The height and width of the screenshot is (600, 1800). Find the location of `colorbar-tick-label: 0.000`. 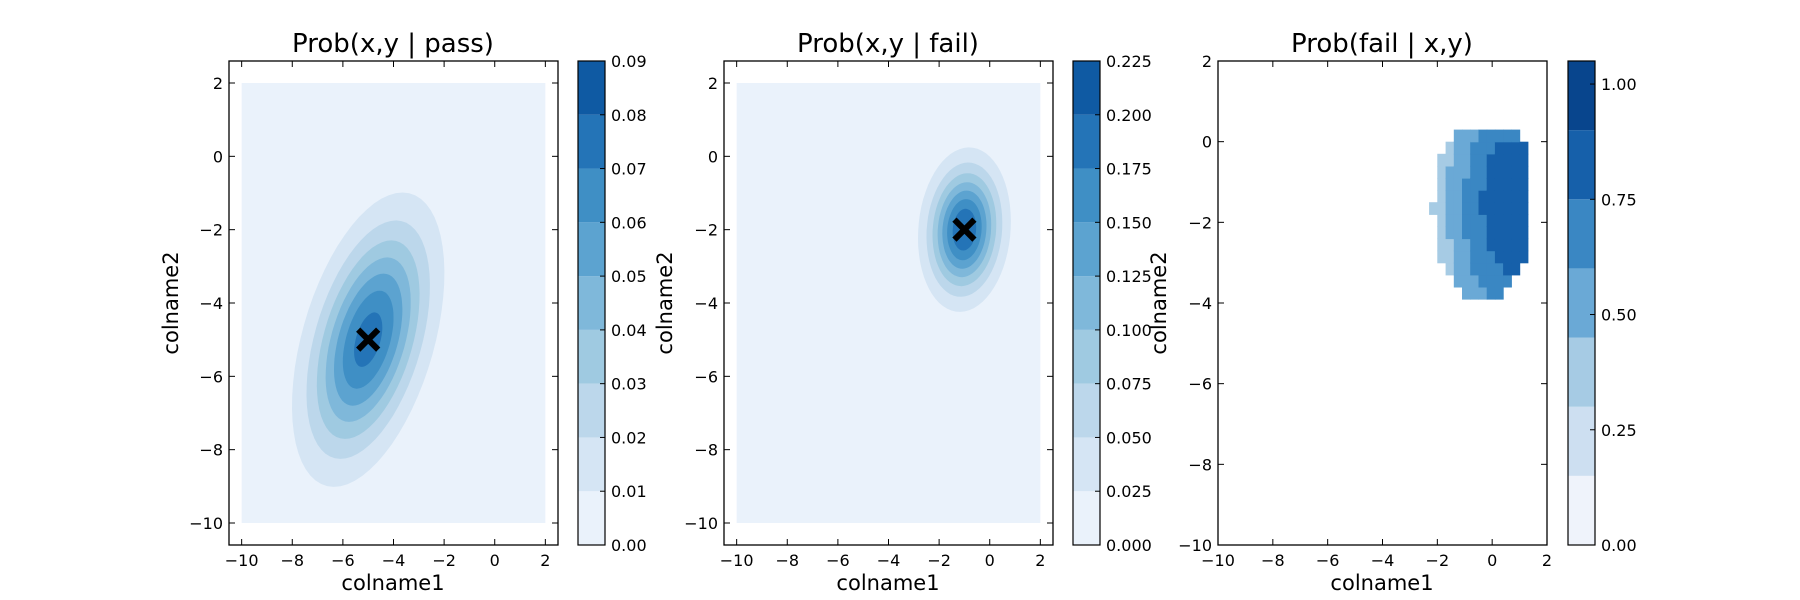

colorbar-tick-label: 0.000 is located at coordinates (1129, 545).